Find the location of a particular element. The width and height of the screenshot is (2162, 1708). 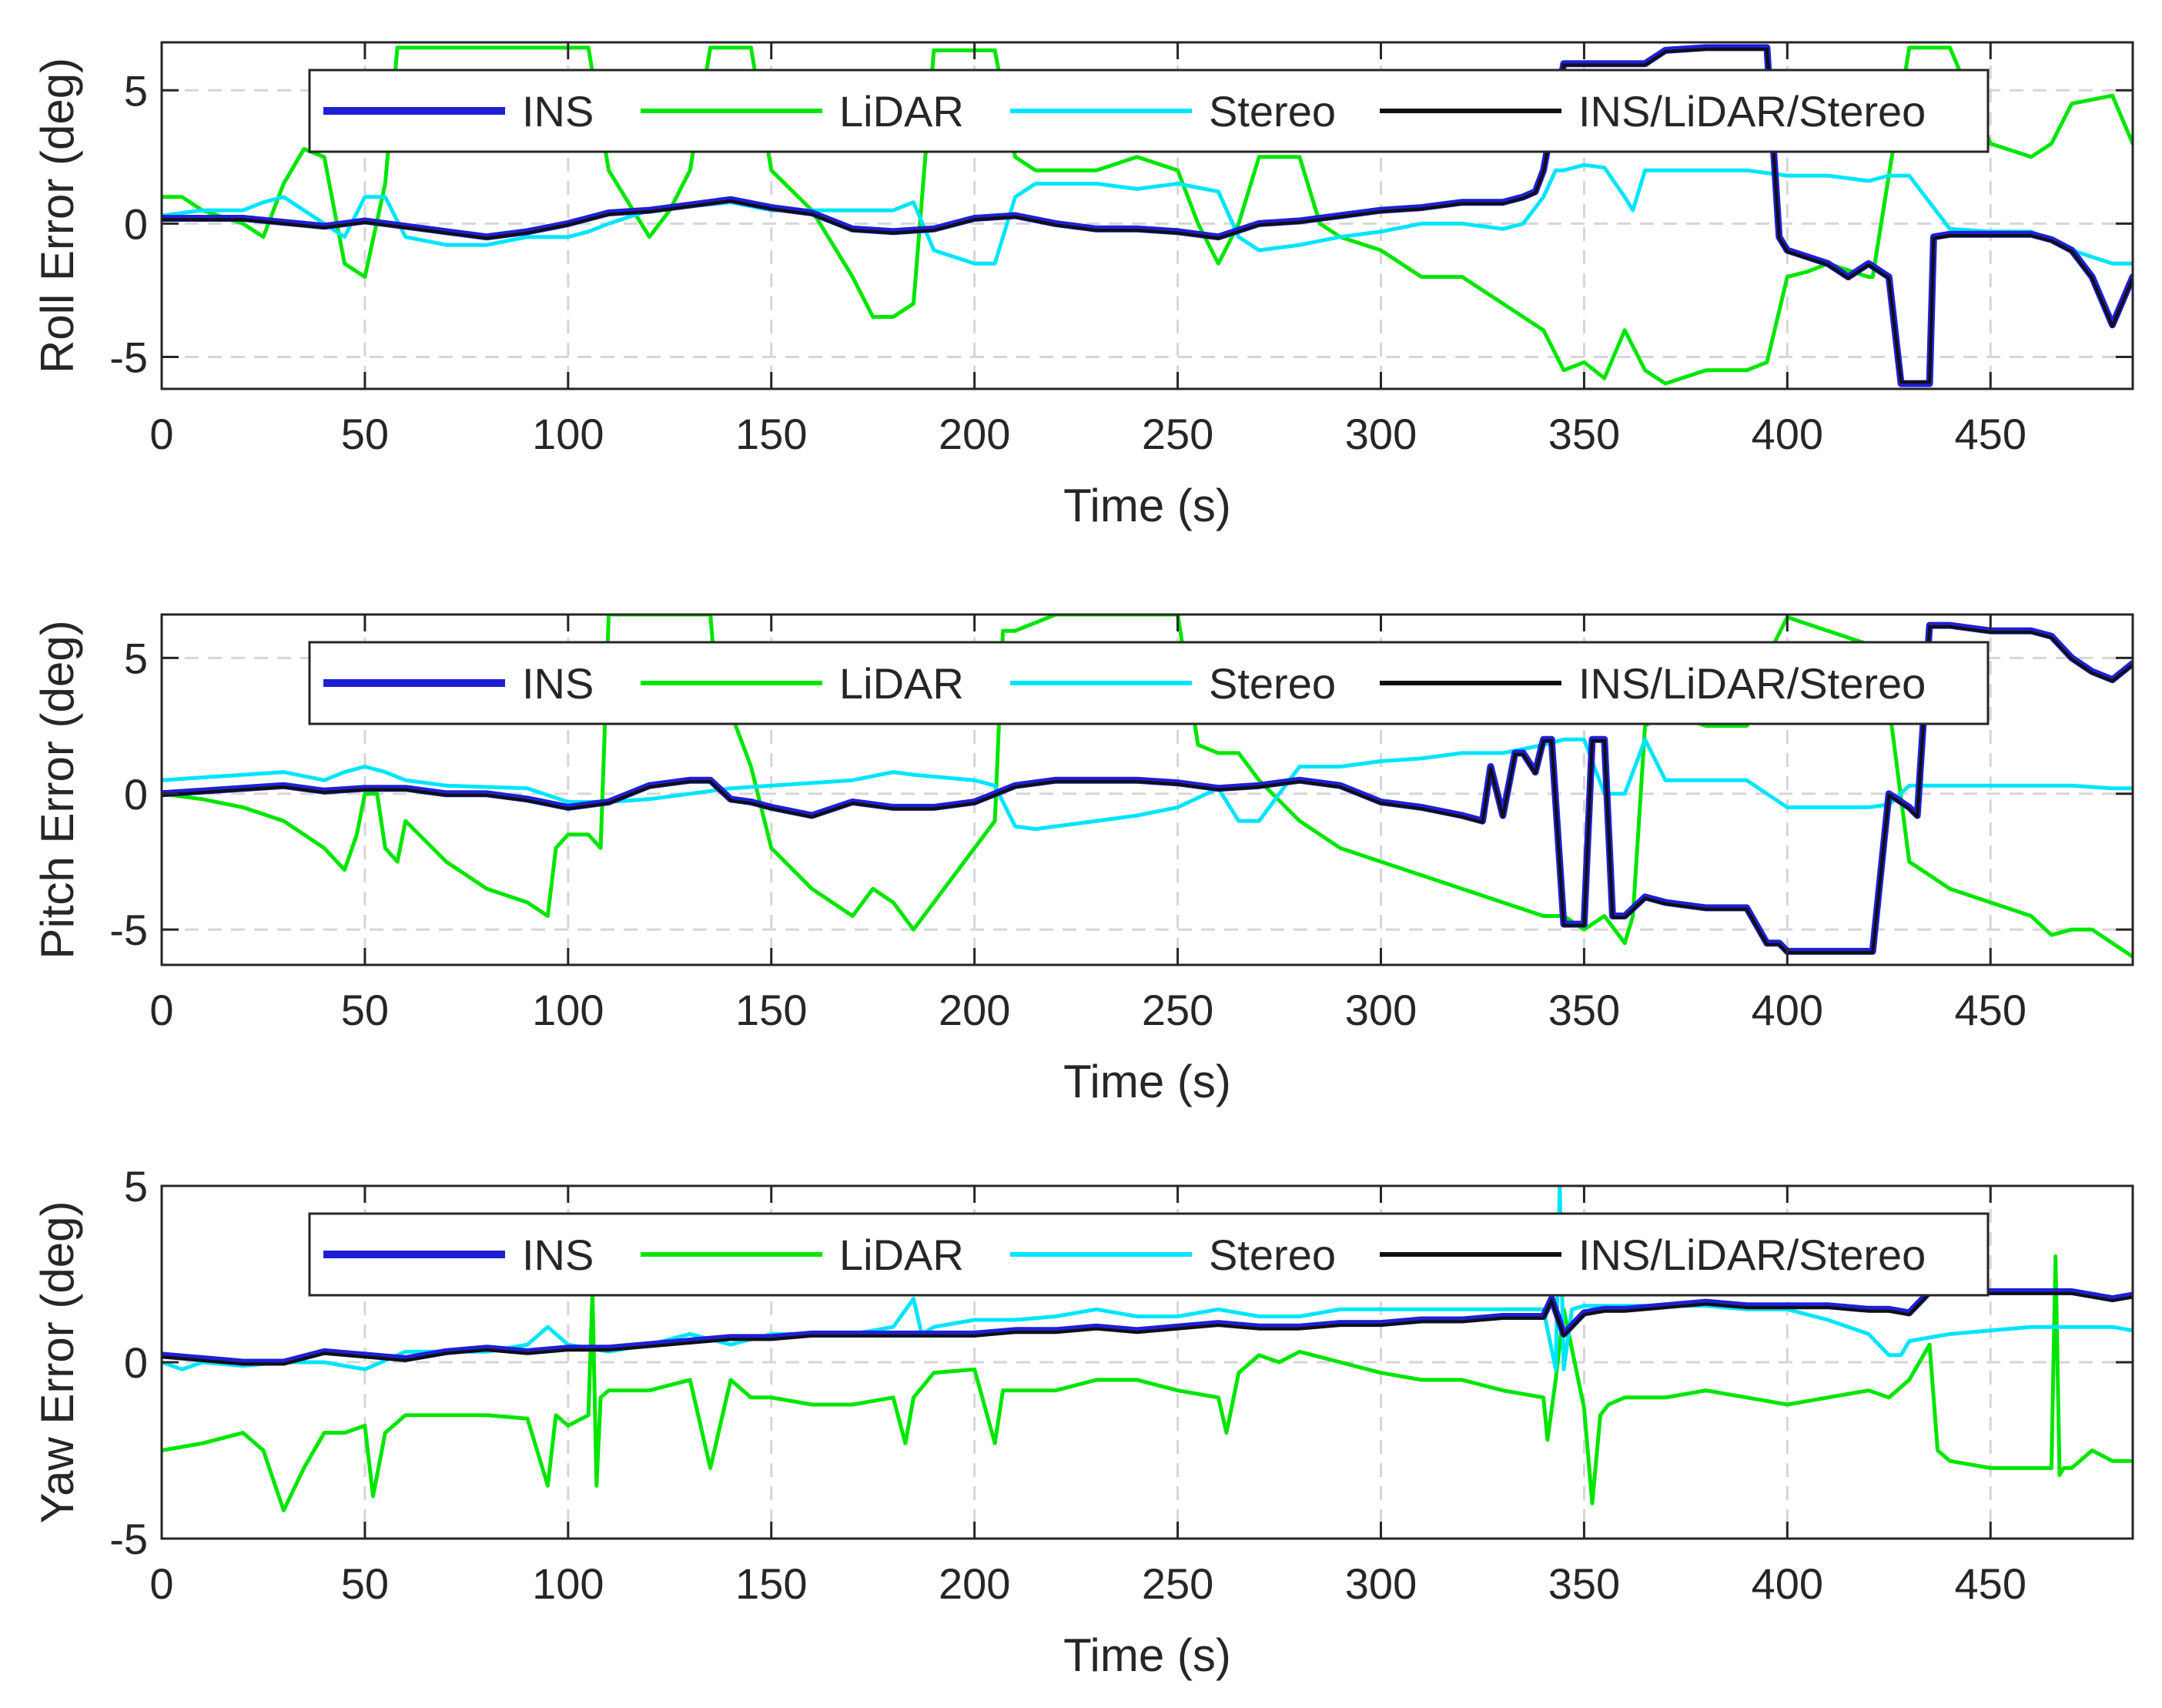

pitch-xtick-label: 350 is located at coordinates (1584, 1010).